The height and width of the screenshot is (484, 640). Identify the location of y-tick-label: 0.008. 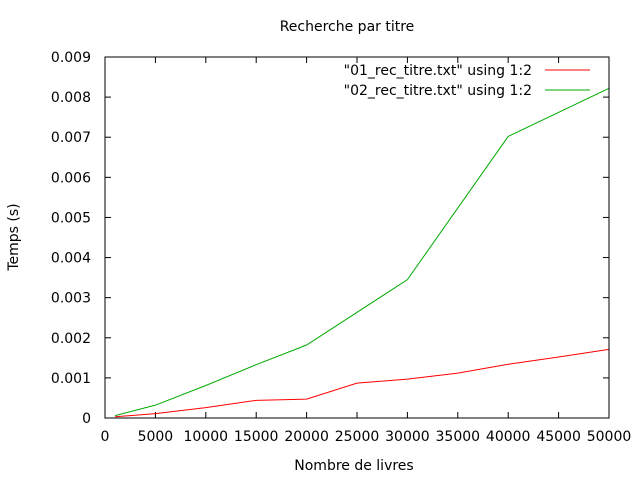
(71, 98).